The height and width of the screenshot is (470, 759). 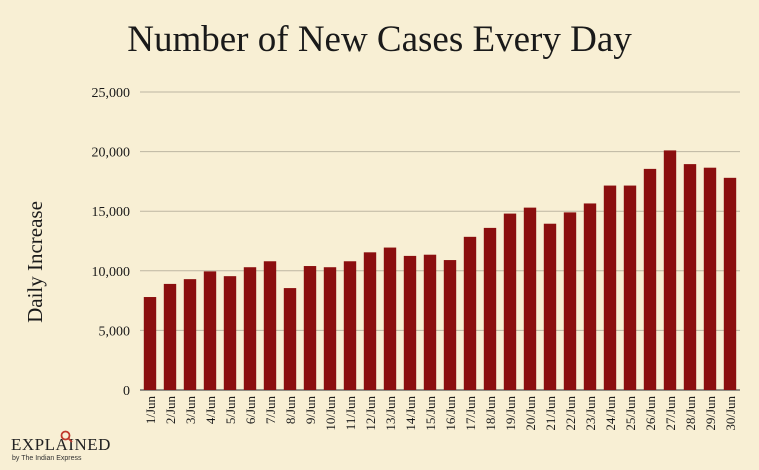 I want to click on x-tick-label: 4/Jun, so click(x=210, y=410).